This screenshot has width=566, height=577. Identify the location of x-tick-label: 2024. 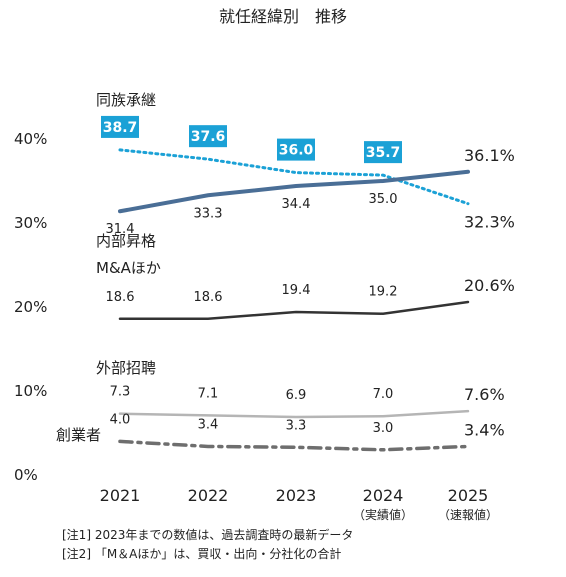
(383, 495).